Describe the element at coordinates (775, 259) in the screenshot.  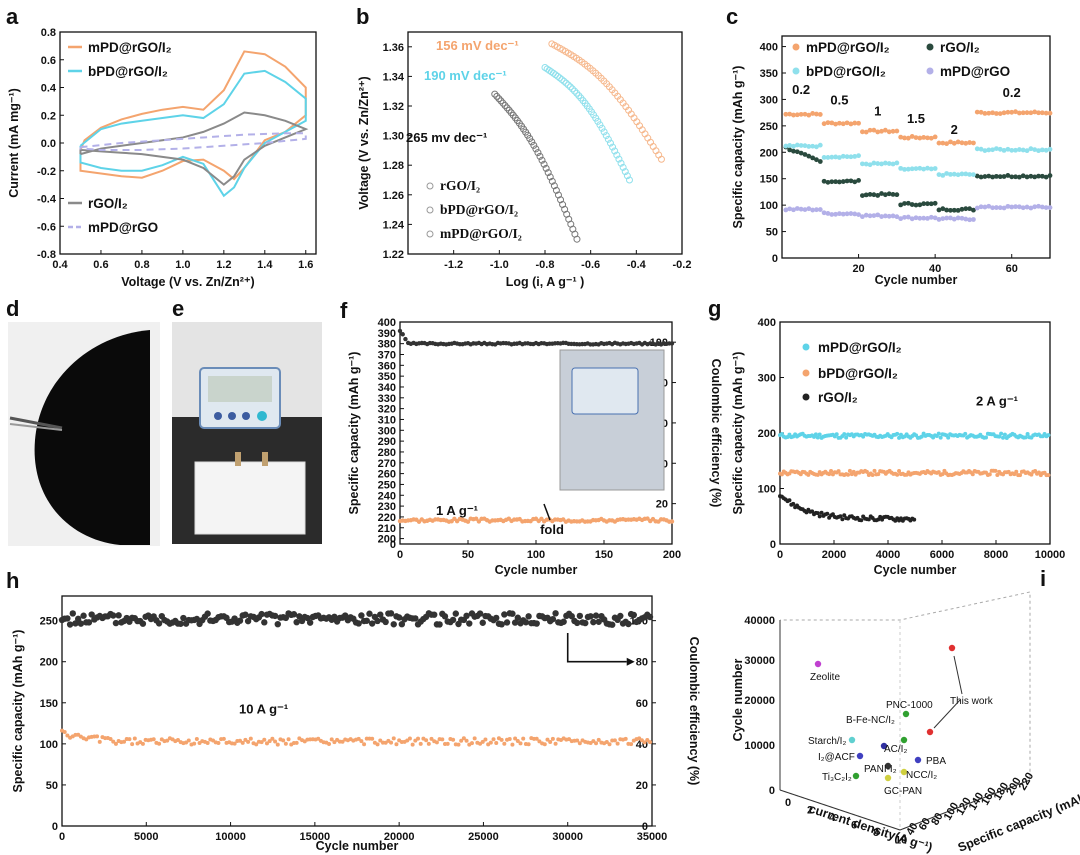
I see `svg-text: 0` at that location.